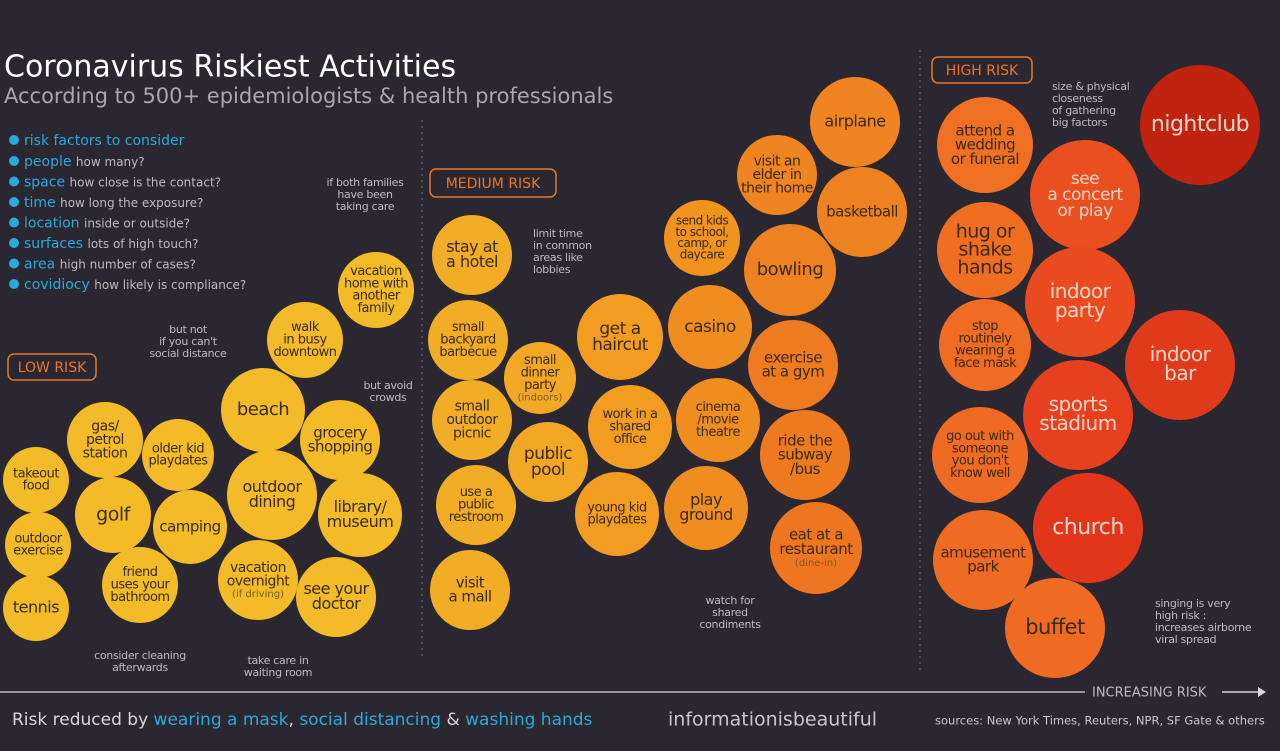  I want to click on annotation: in common, so click(562, 245).